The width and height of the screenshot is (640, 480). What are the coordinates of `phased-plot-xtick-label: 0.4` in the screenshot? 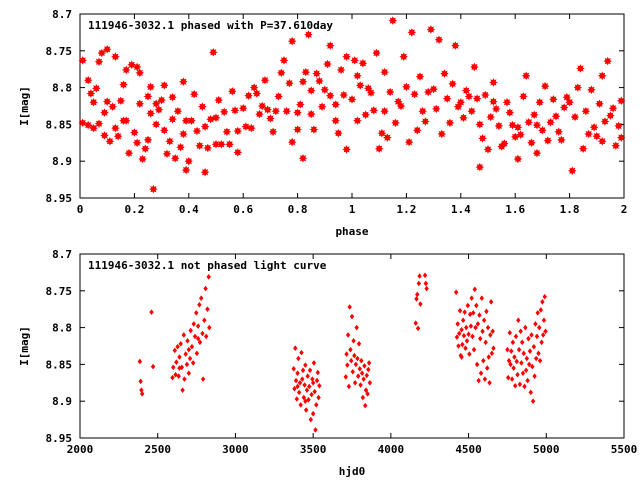 It's located at (189, 209).